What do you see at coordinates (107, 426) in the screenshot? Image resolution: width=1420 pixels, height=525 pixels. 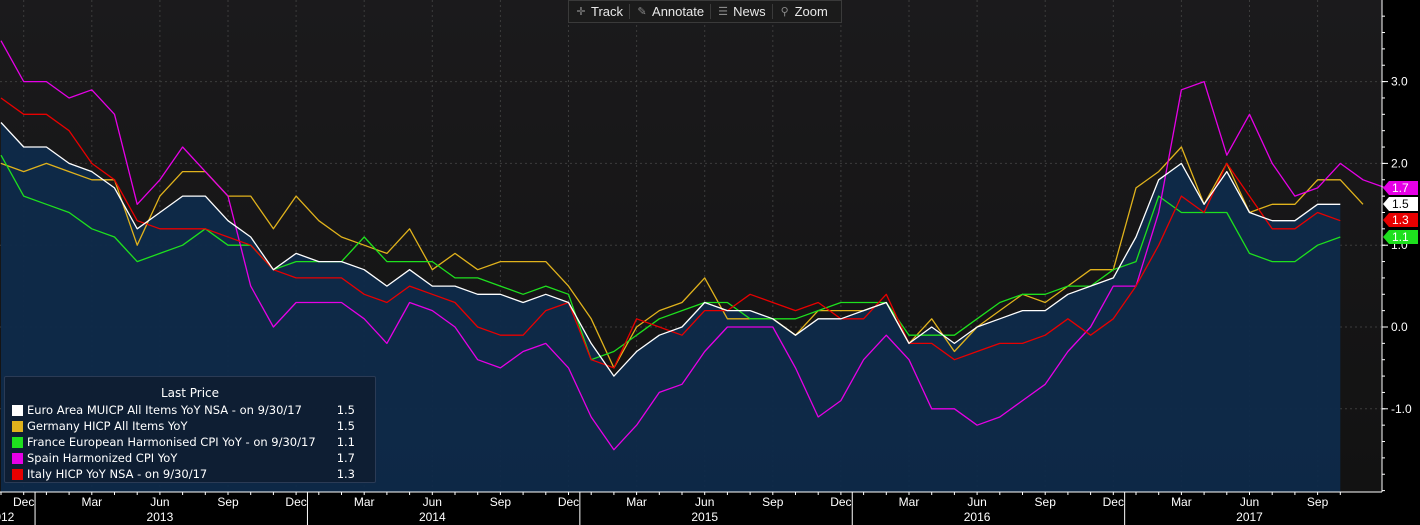 I see `legend-series-name: Germany HICP All Items YoY` at bounding box center [107, 426].